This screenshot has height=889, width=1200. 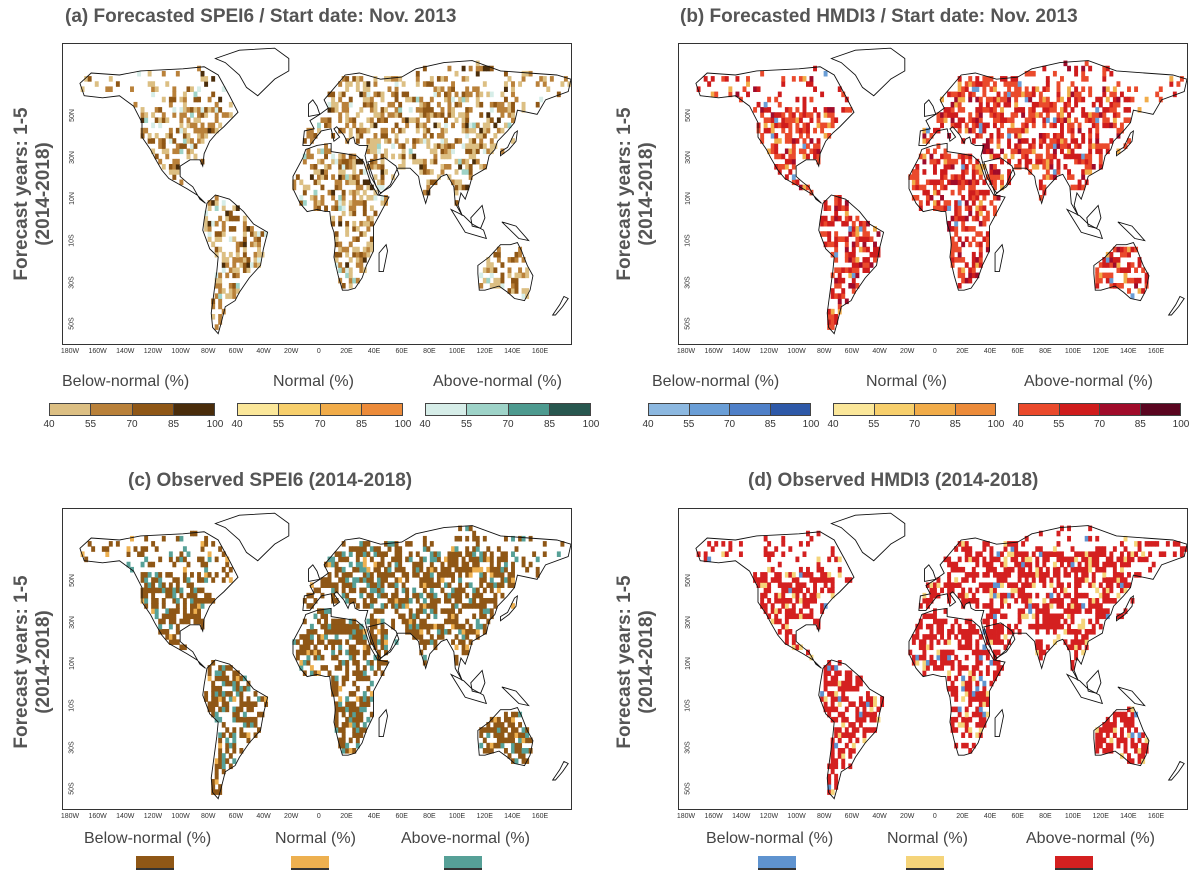 I want to click on lon-tick-label: 140E, so click(x=512, y=351).